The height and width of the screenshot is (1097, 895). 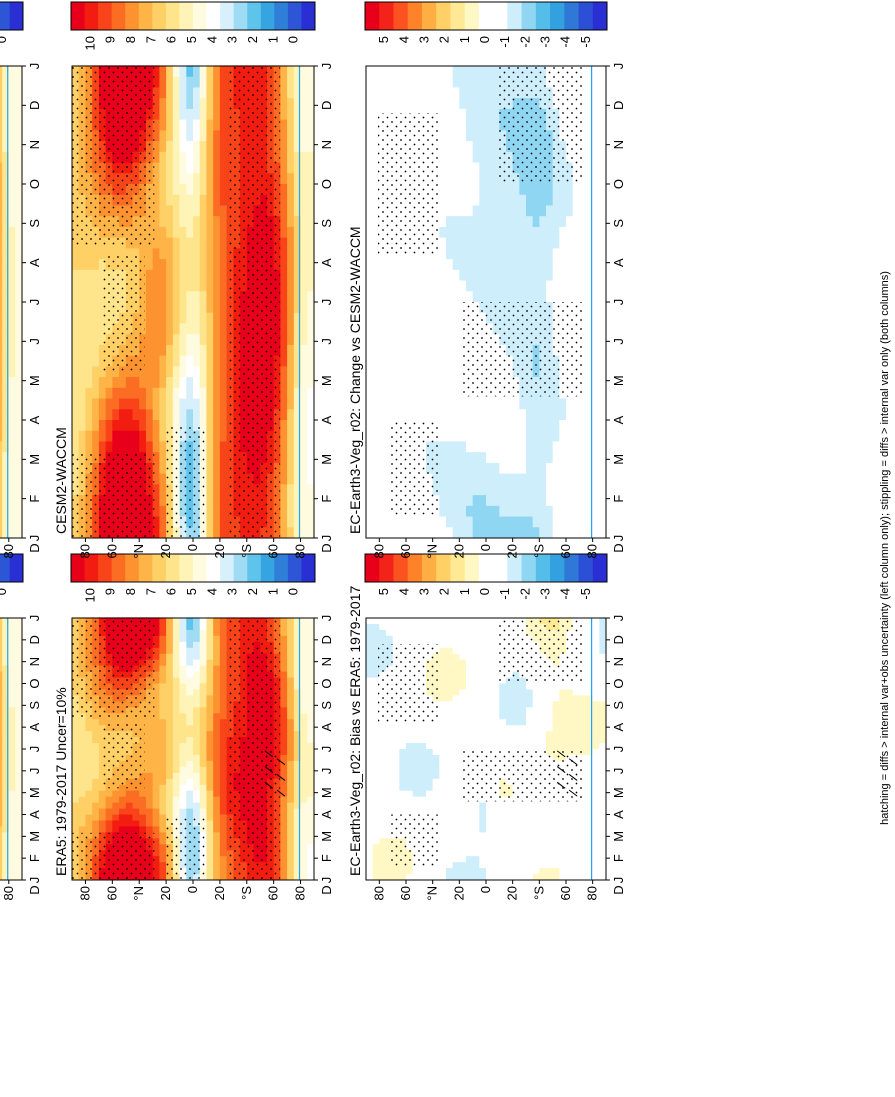 What do you see at coordinates (34, 880) in the screenshot?
I see `month-tick-label: J` at bounding box center [34, 880].